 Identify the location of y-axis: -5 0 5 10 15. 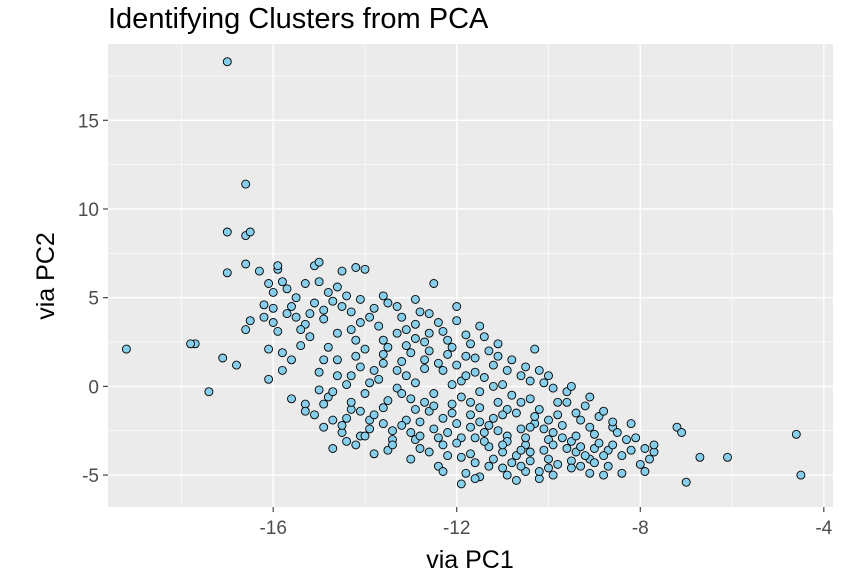
(93, 299).